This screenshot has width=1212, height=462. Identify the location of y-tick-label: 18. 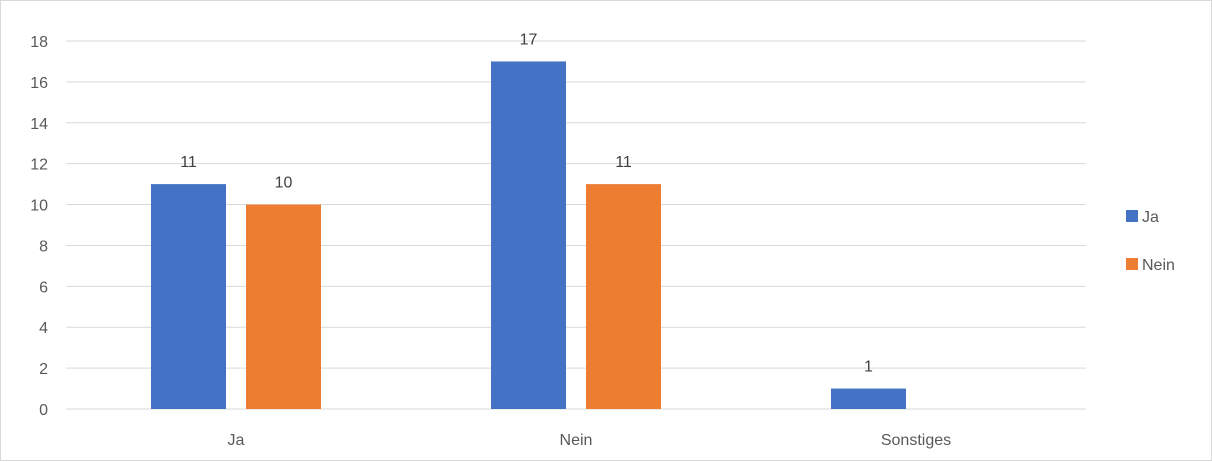
(39, 42).